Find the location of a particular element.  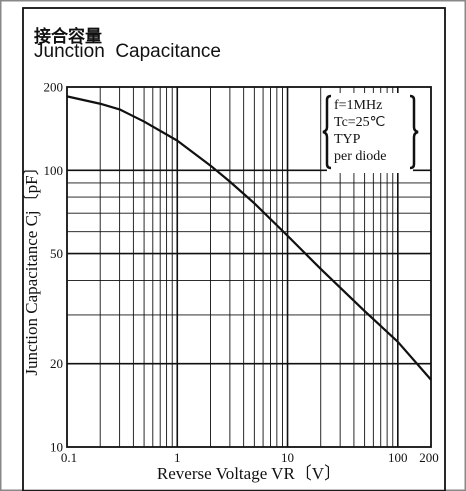

x-tick-label: 200 is located at coordinates (429, 457).